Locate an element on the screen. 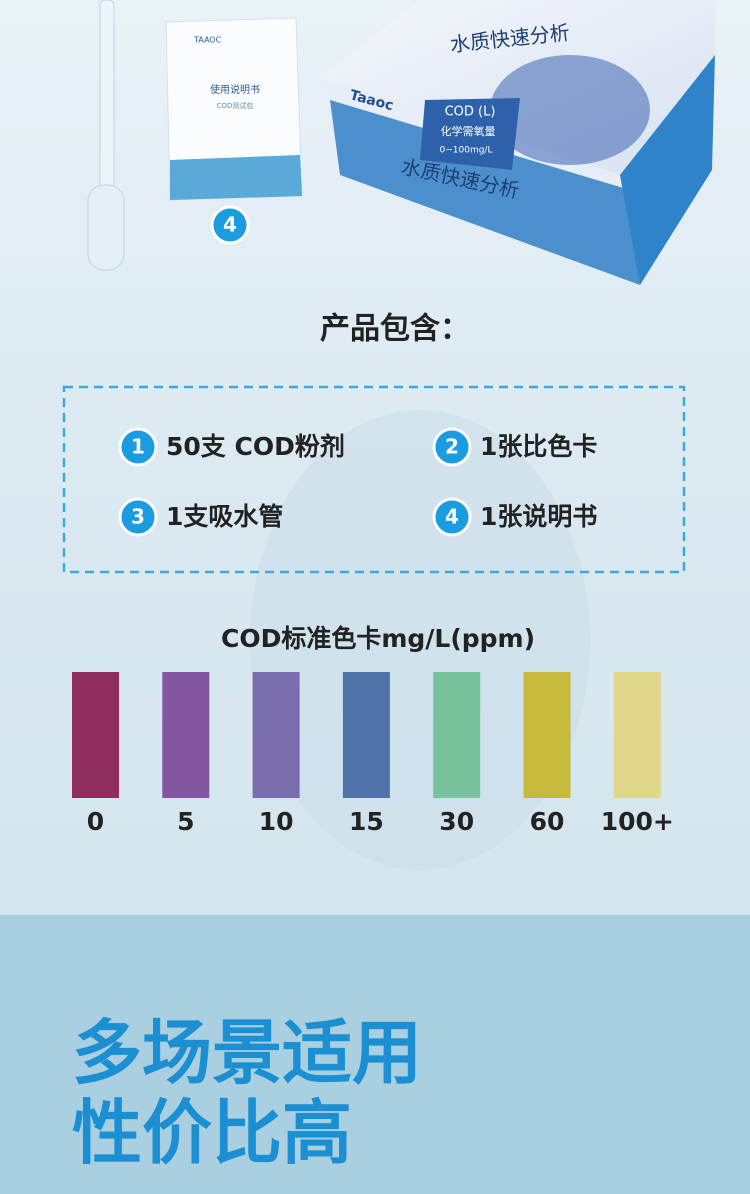 Image resolution: width=750 pixels, height=1194 pixels. swatch-label: 100+ is located at coordinates (637, 821).